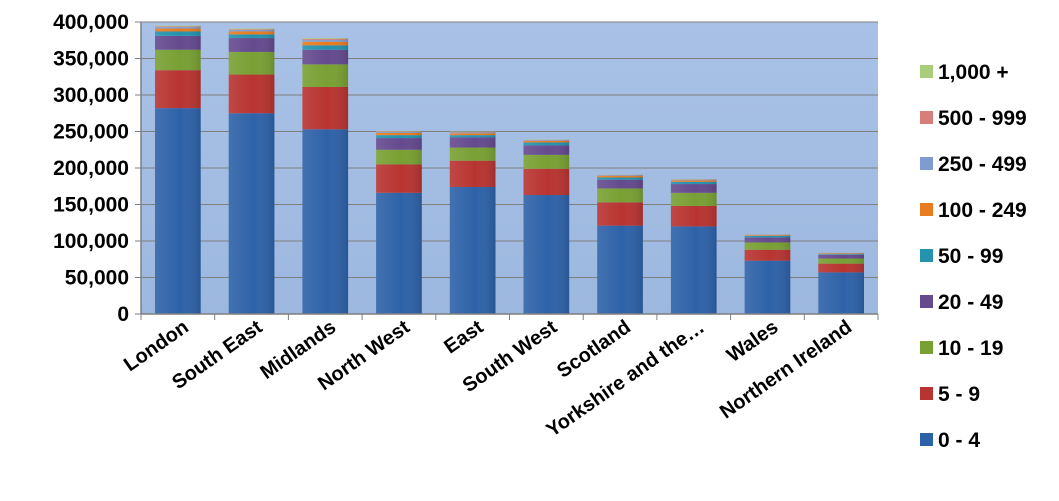 This screenshot has height=501, width=1059. I want to click on legend-label: 1,000 +, so click(973, 72).